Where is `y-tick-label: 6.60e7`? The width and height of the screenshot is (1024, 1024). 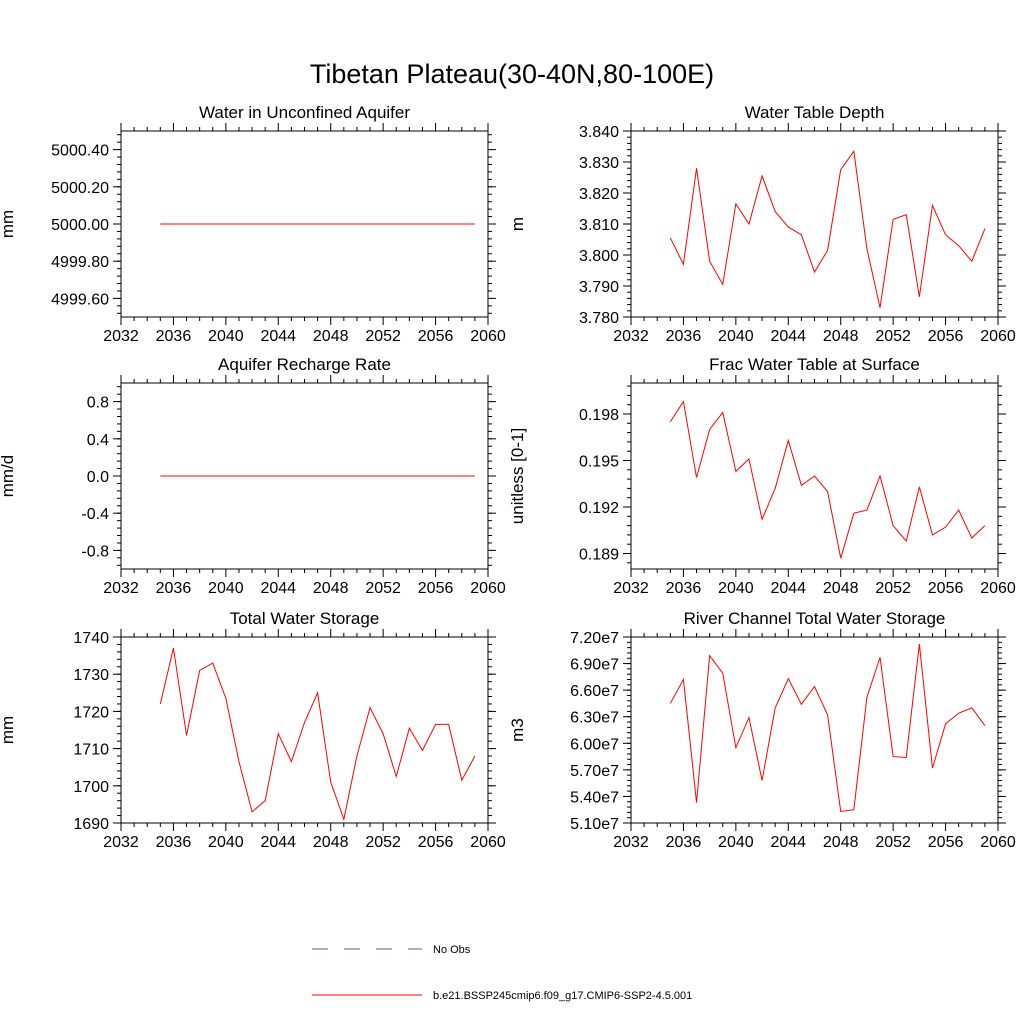 y-tick-label: 6.60e7 is located at coordinates (594, 691).